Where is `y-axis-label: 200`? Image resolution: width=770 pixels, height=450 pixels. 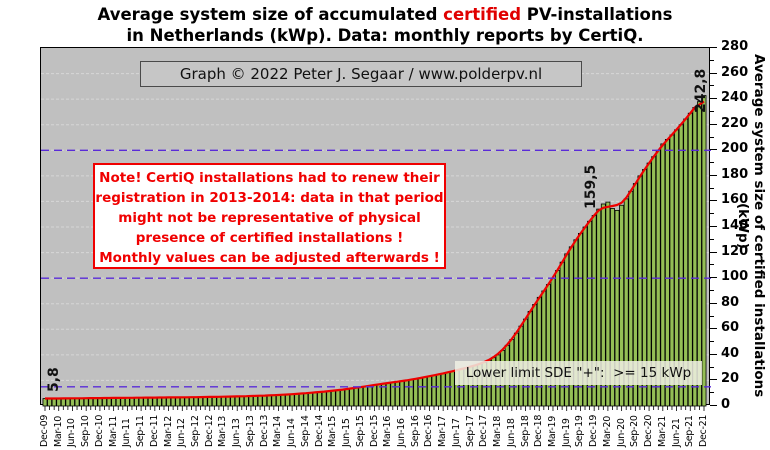 y-axis-label: 200 is located at coordinates (735, 149).